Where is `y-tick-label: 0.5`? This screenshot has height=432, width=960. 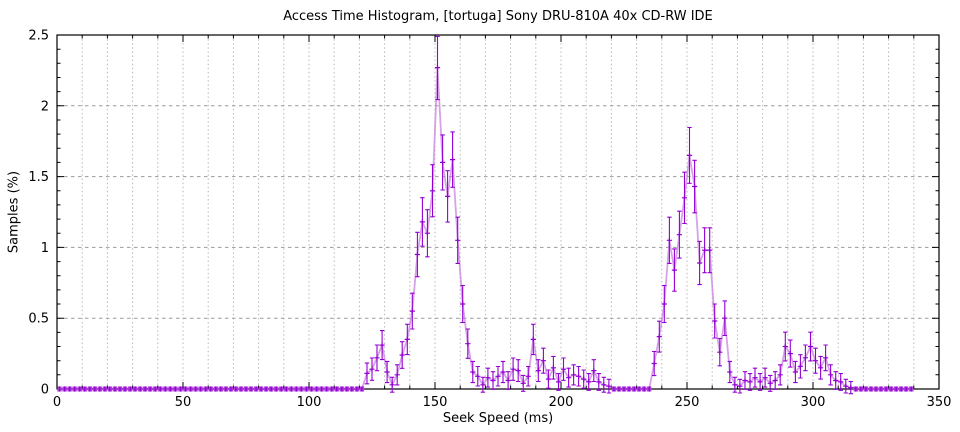
y-tick-label: 0.5 is located at coordinates (38, 319).